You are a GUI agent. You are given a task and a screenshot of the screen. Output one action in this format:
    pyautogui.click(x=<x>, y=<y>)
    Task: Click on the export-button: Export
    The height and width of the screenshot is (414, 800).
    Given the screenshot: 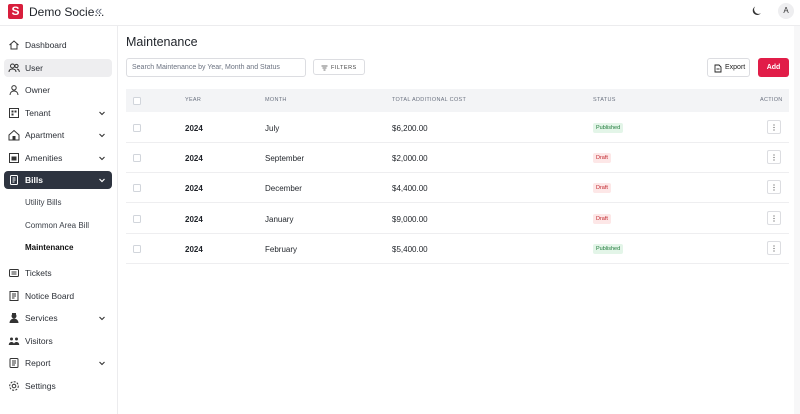 What is the action you would take?
    pyautogui.click(x=728, y=67)
    